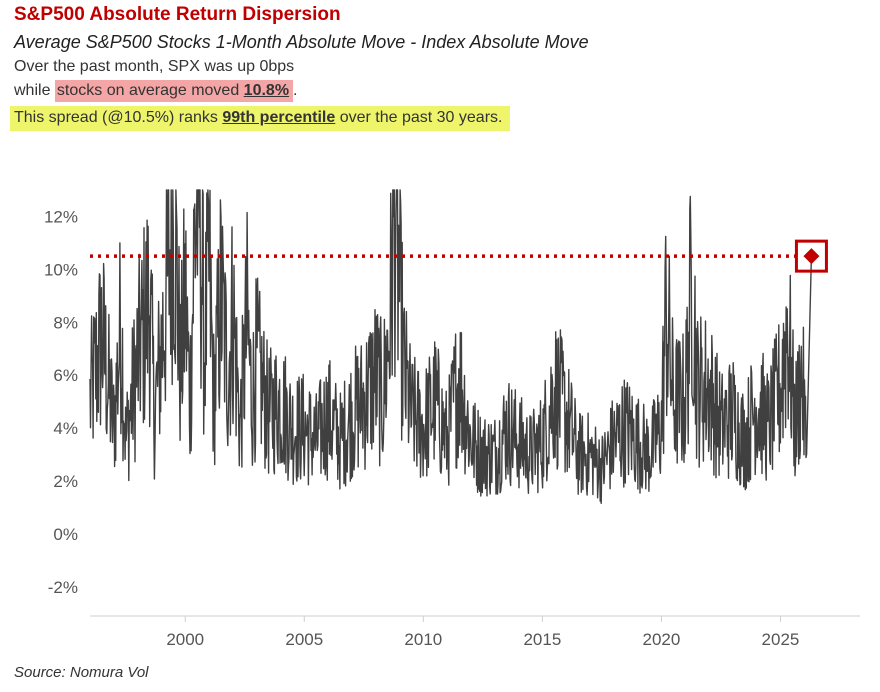  I want to click on x-tick-label: 2020, so click(662, 639).